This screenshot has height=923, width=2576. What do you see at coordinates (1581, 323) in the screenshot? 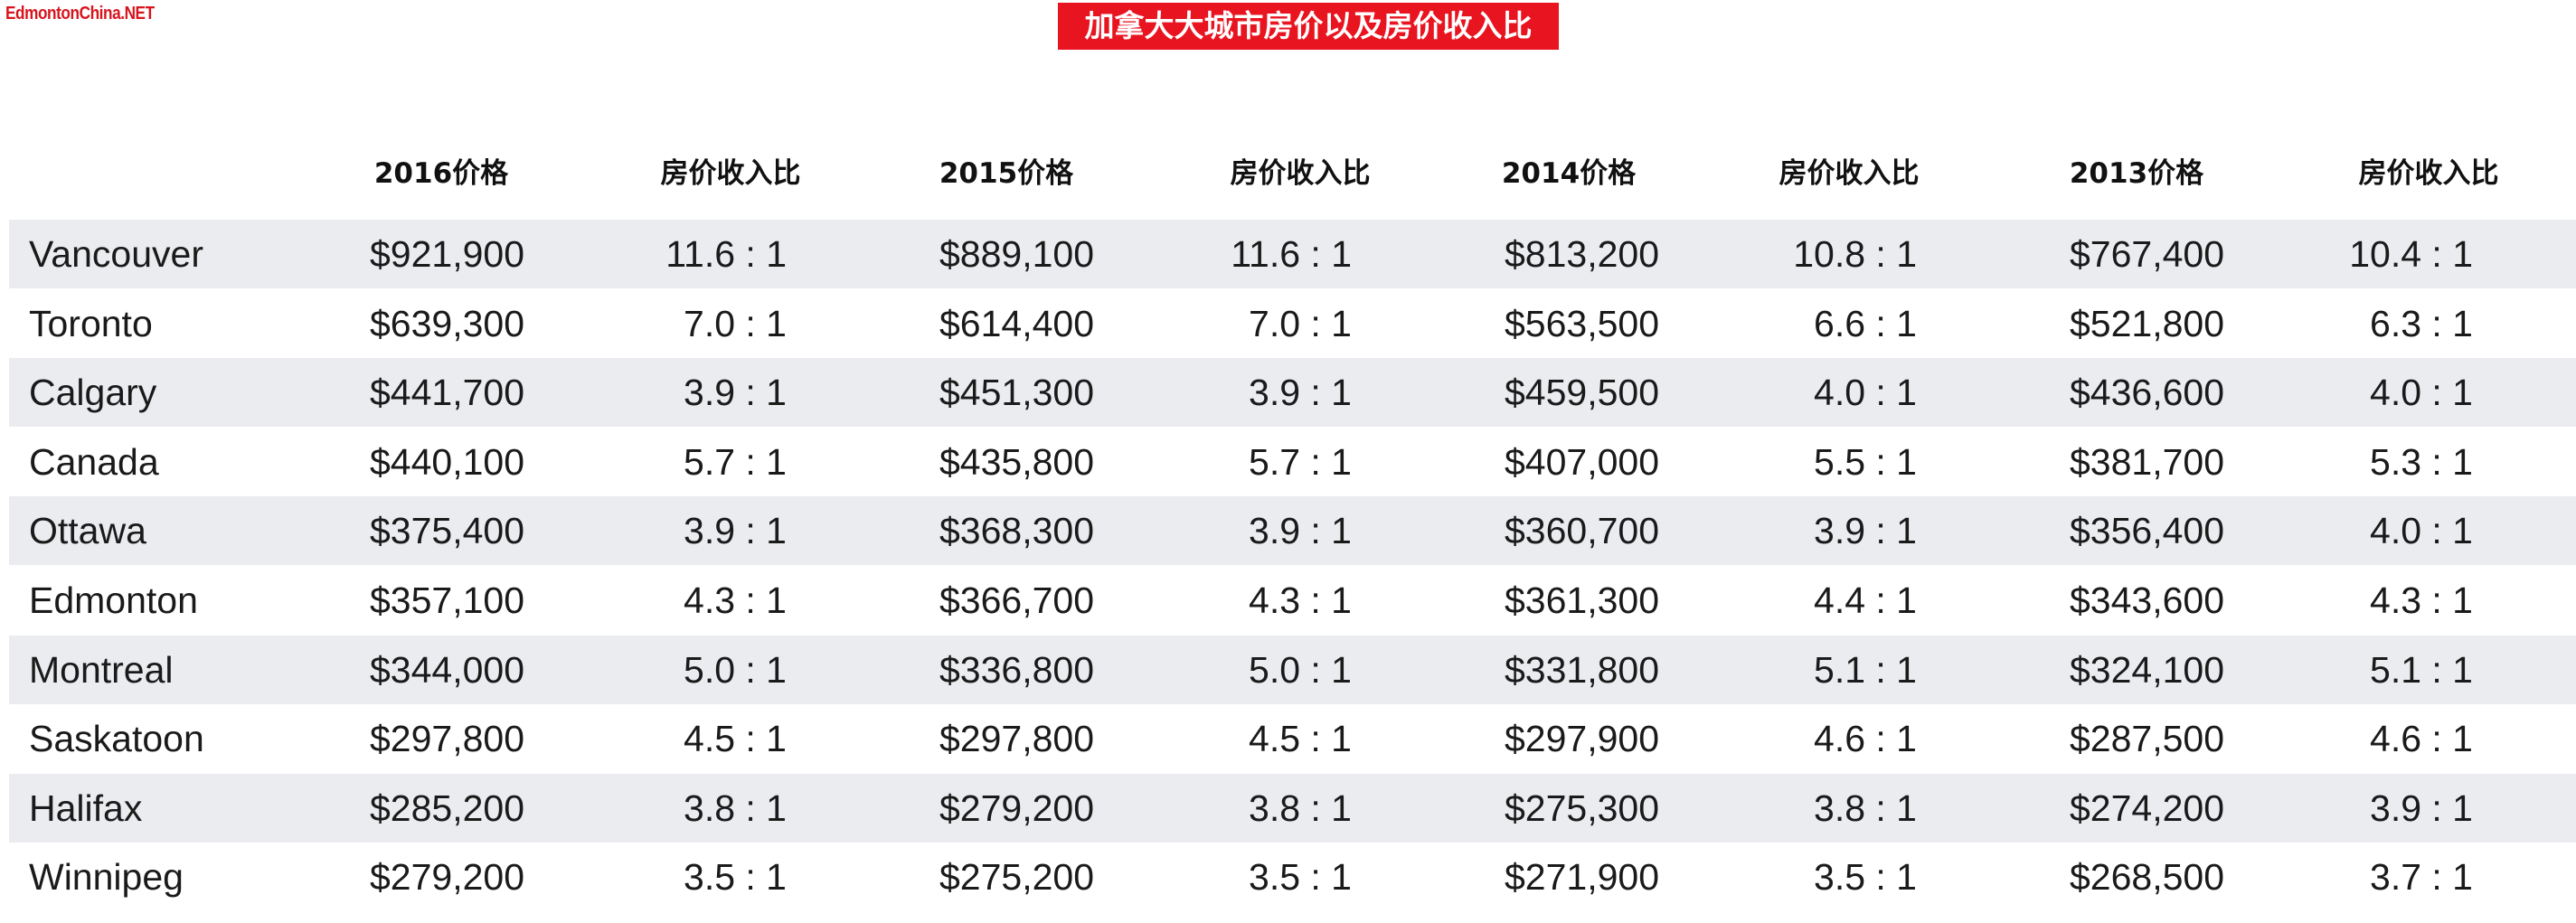
I see `price-2014: $563,500` at bounding box center [1581, 323].